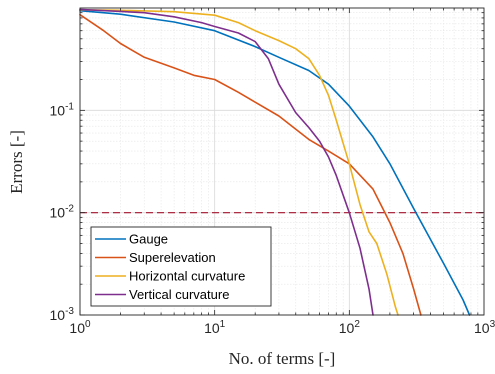 The width and height of the screenshot is (495, 374). Describe the element at coordinates (187, 276) in the screenshot. I see `legend-label: Horizontal curvature` at that location.